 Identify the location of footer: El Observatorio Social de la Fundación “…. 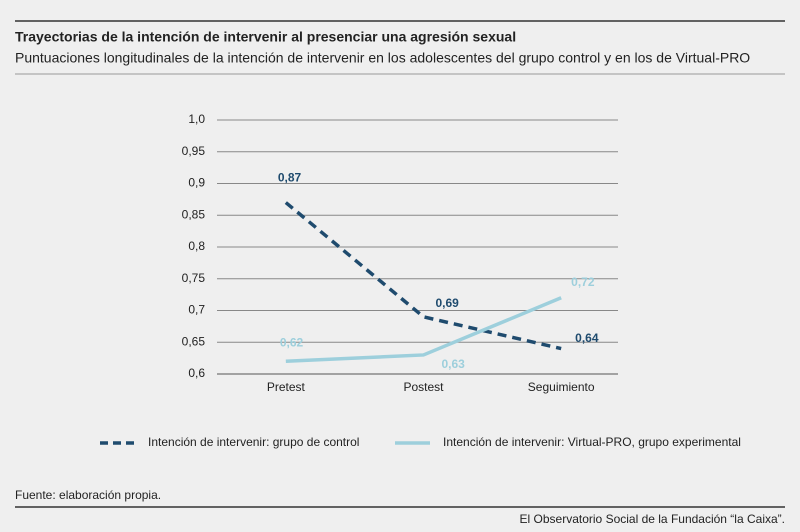
(652, 519).